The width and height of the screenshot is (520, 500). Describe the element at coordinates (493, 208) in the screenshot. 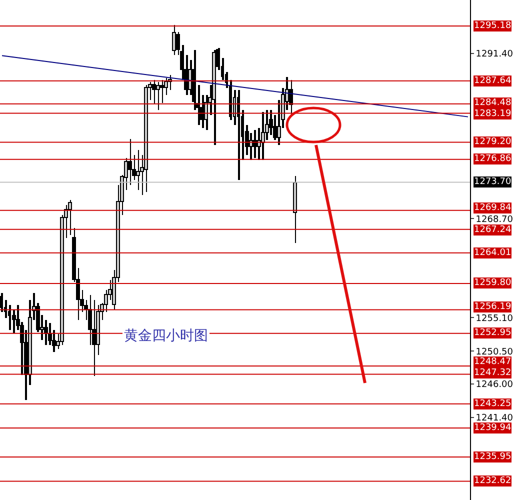

I see `ref-line-label: 1269.84` at that location.